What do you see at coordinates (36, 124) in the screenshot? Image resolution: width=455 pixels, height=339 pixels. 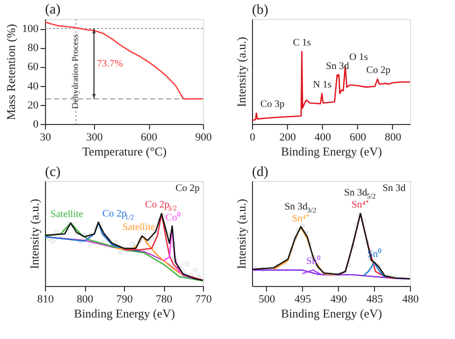 I see `y-tick-label: 0` at bounding box center [36, 124].